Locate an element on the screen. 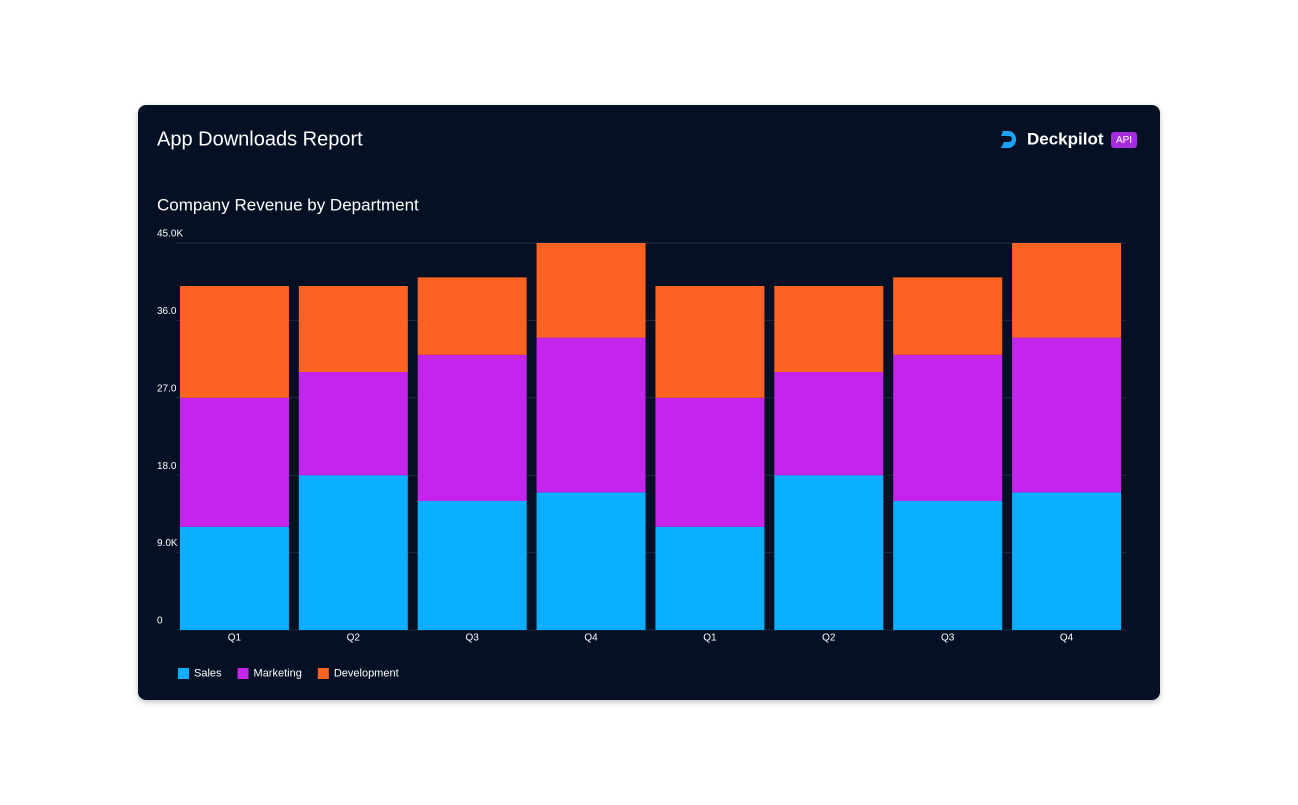 The image size is (1298, 805). brand-logo is located at coordinates (1009, 139).